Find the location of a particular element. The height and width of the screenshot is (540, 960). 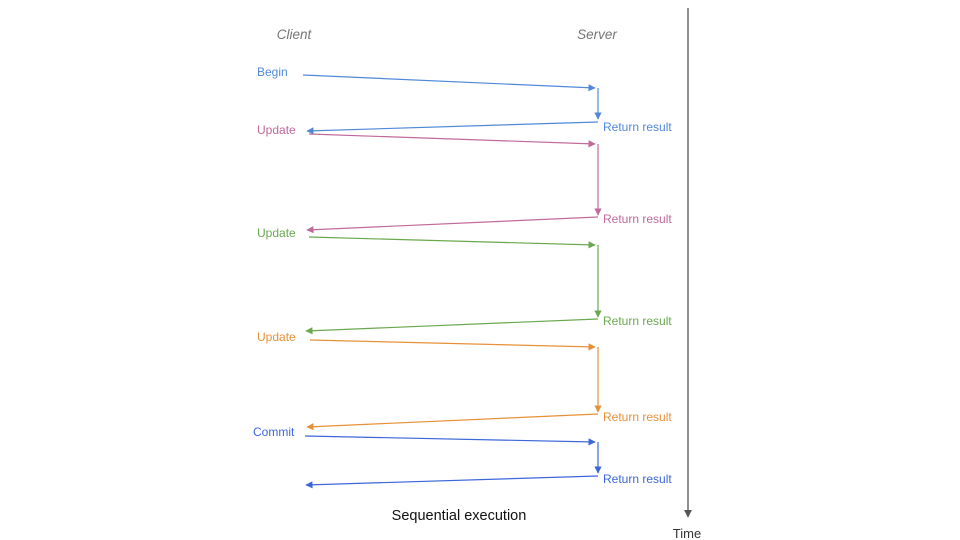

time-axis-label: Time is located at coordinates (687, 533).